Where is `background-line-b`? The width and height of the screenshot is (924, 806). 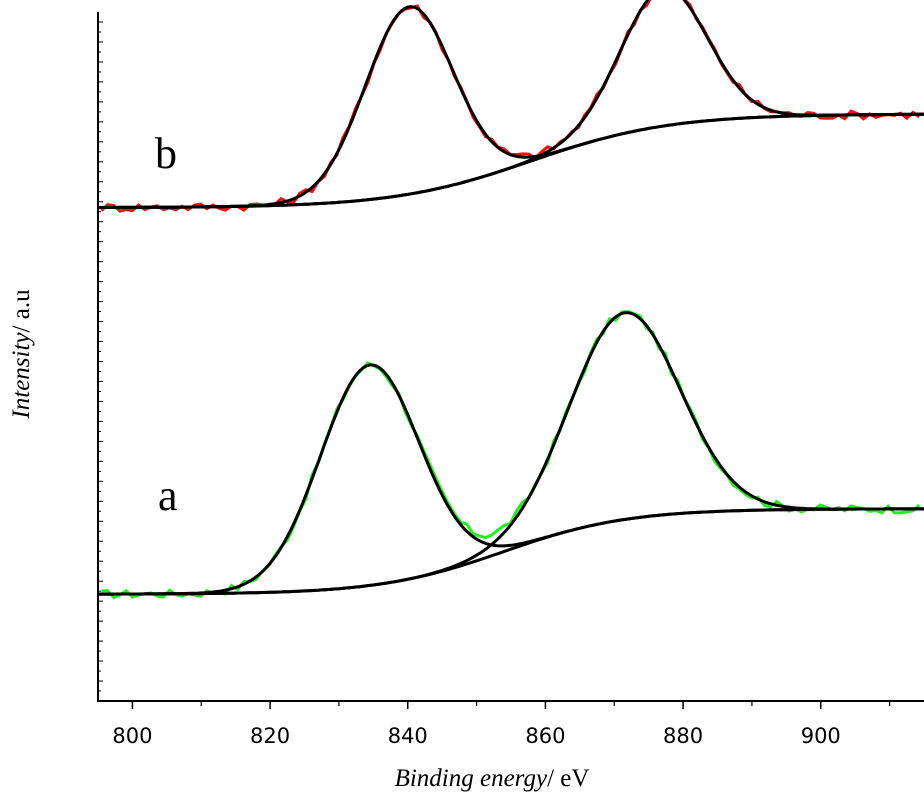
background-line-b is located at coordinates (511, 160).